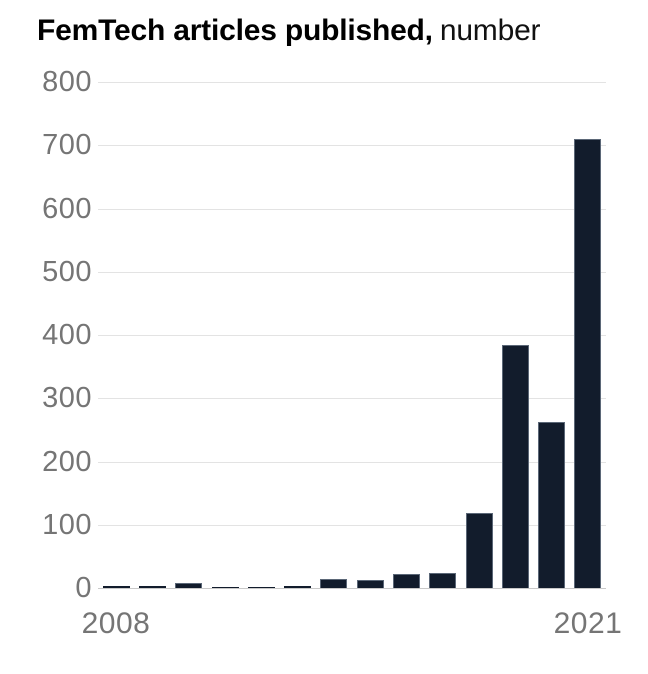 This screenshot has height=674, width=648. I want to click on chart-title: FemTech articles published, number, so click(289, 31).